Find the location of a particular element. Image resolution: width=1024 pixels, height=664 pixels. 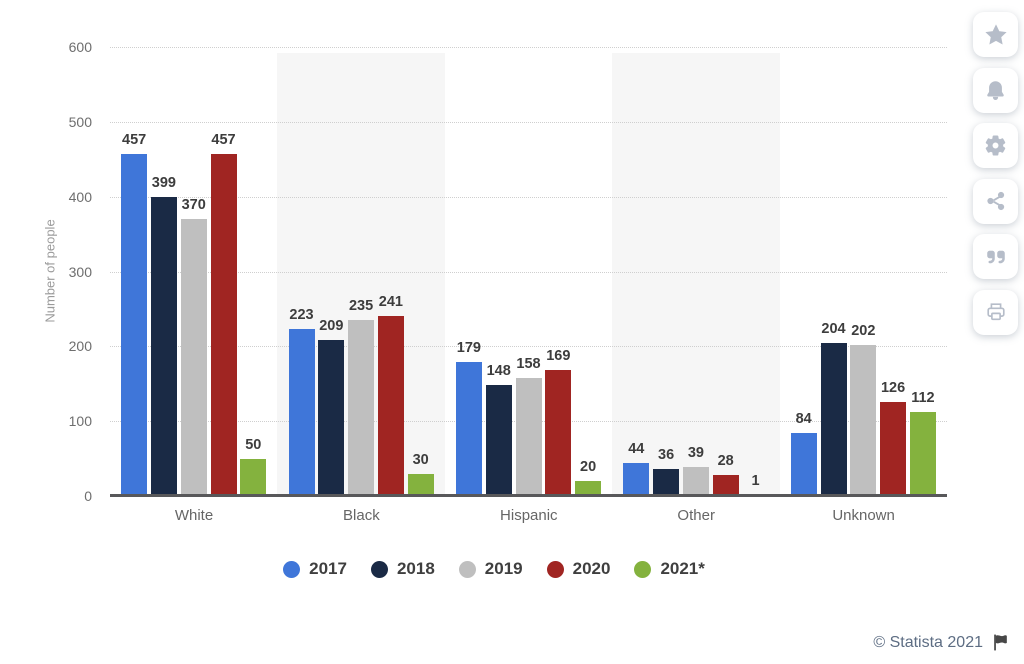

bar-value-label: 39 is located at coordinates (695, 452).